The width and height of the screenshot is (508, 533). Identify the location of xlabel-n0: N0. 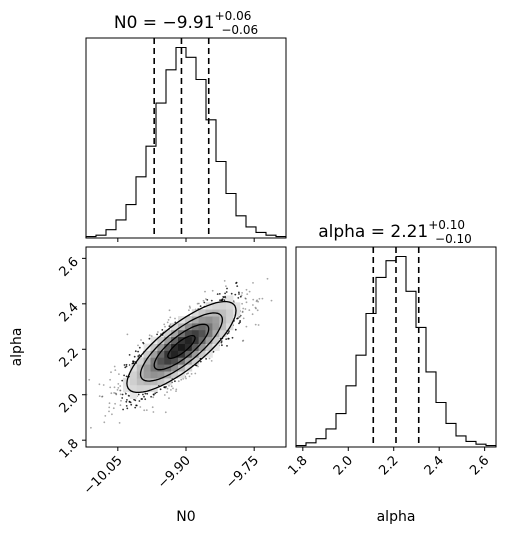
(185, 517).